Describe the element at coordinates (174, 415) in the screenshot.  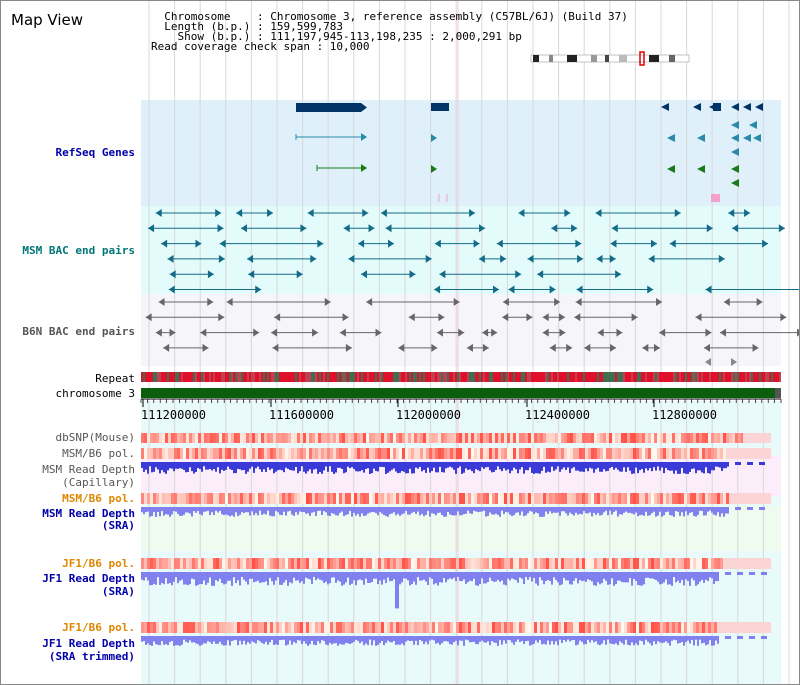
I see `axis-tick-label: 111200000` at that location.